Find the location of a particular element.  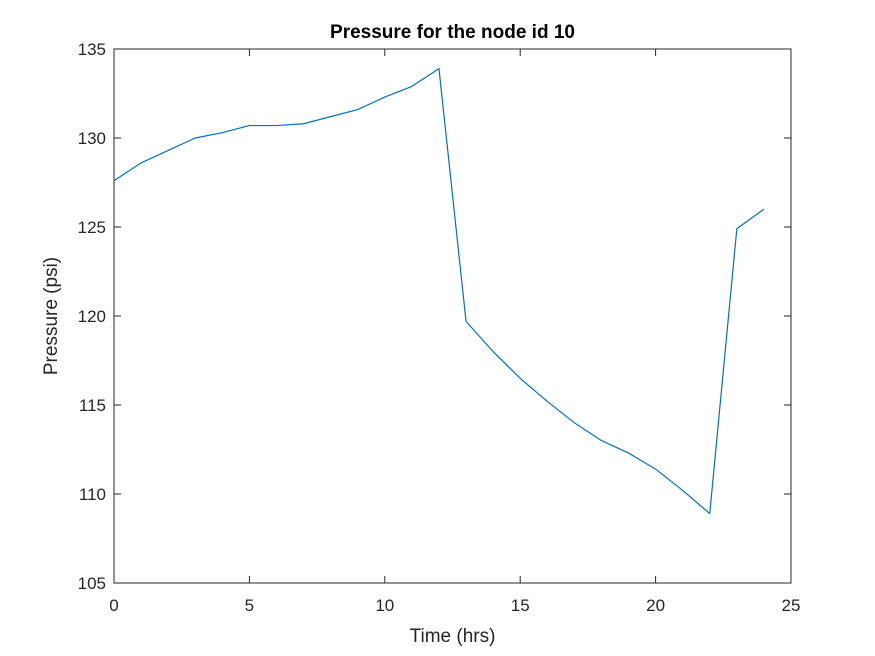

chart-title: Pressure for the node id 10 is located at coordinates (452, 32).